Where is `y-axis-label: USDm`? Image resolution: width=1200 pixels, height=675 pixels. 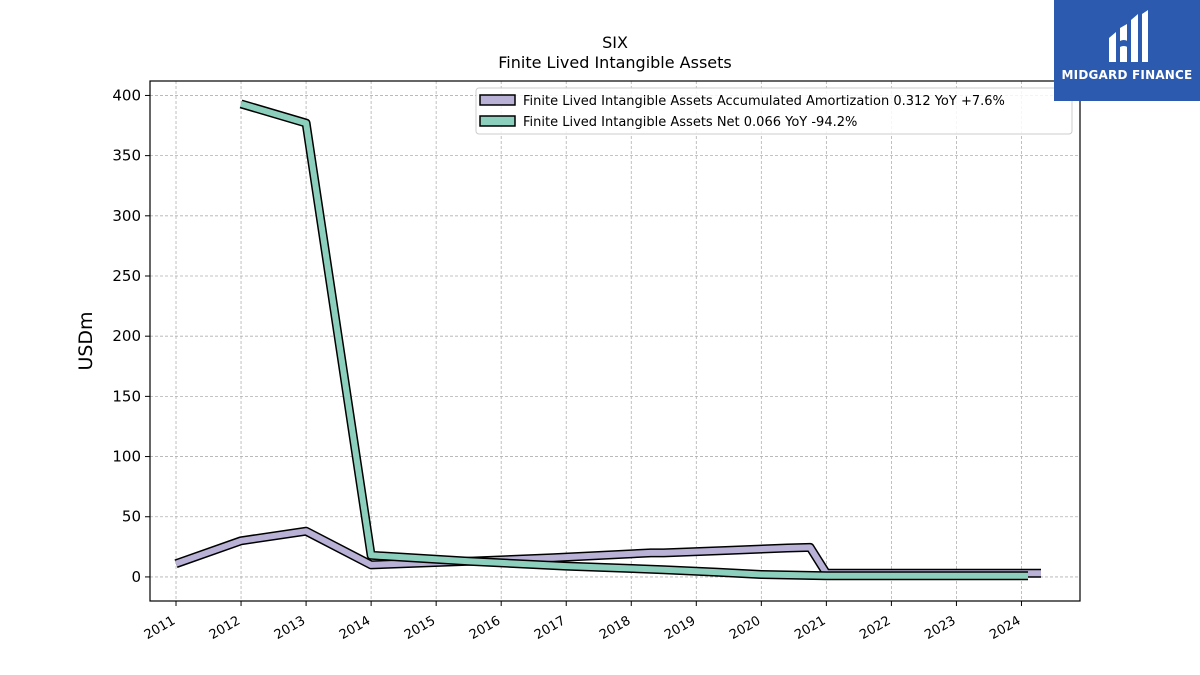 y-axis-label: USDm is located at coordinates (86, 340).